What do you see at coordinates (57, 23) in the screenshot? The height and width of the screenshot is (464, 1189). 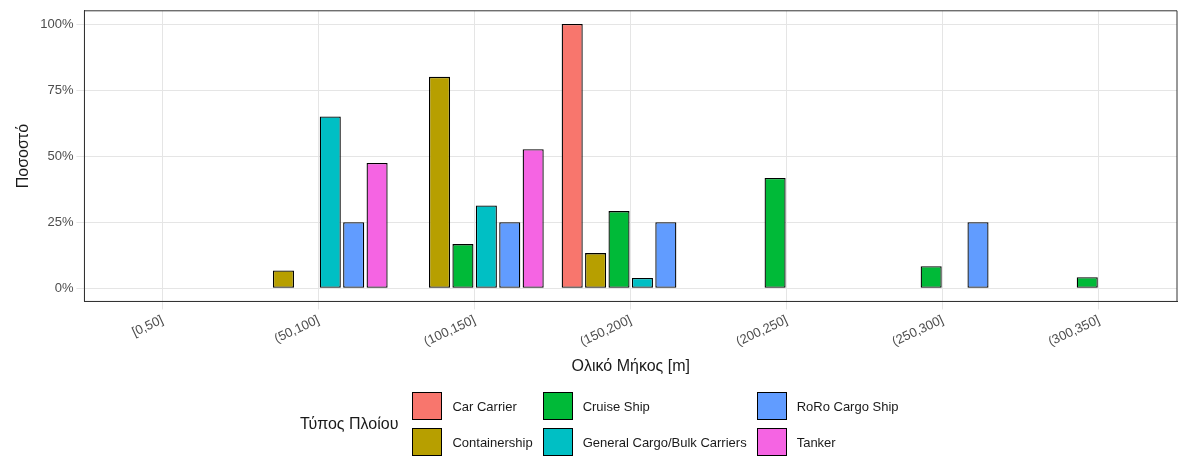 I see `y-tick-label: 100%` at bounding box center [57, 23].